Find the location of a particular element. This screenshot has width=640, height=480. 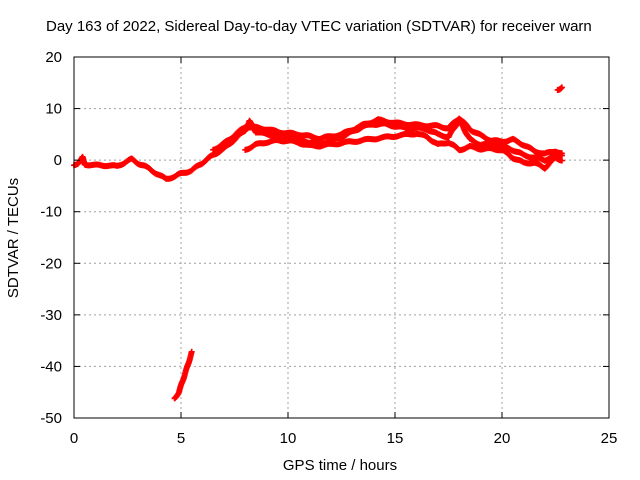

x-axis-label: GPS time / hours is located at coordinates (340, 465).